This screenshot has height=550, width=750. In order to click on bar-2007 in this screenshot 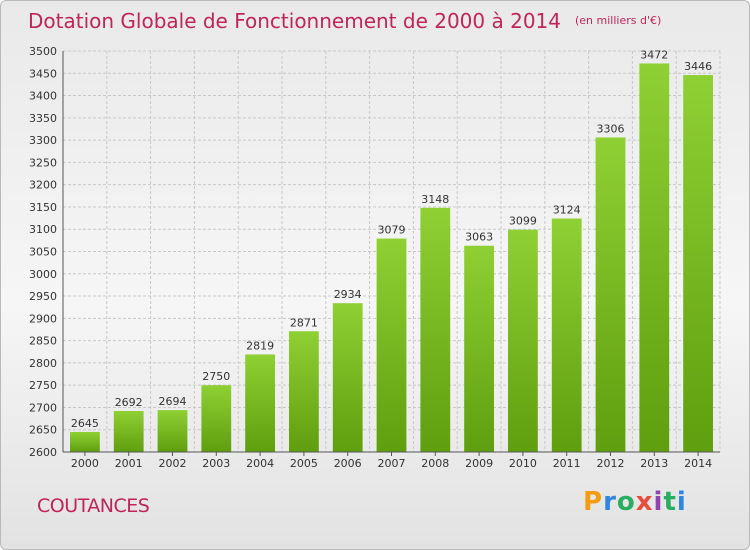, I will do `click(391, 345)`.